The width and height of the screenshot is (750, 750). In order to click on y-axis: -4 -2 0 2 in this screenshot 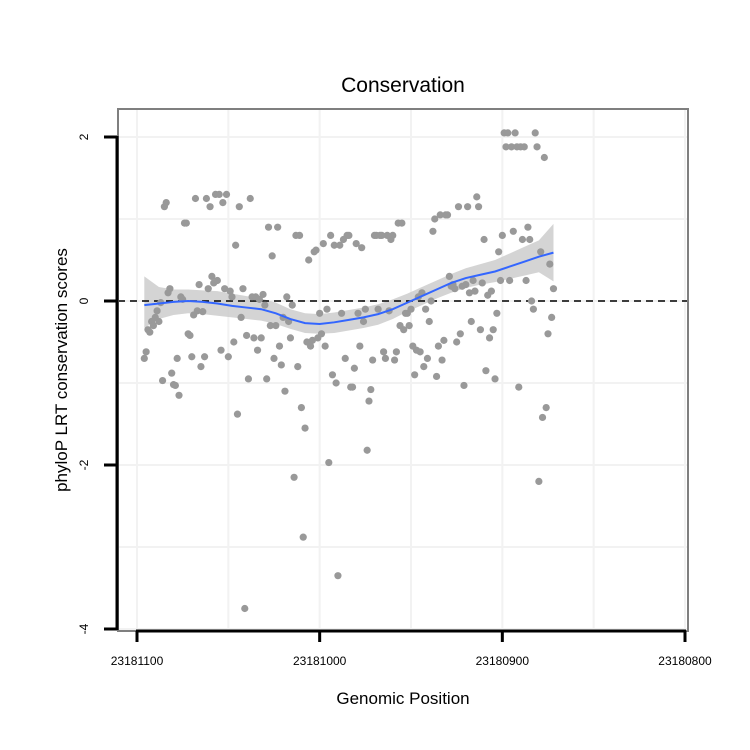, I will do `click(98, 383)`.